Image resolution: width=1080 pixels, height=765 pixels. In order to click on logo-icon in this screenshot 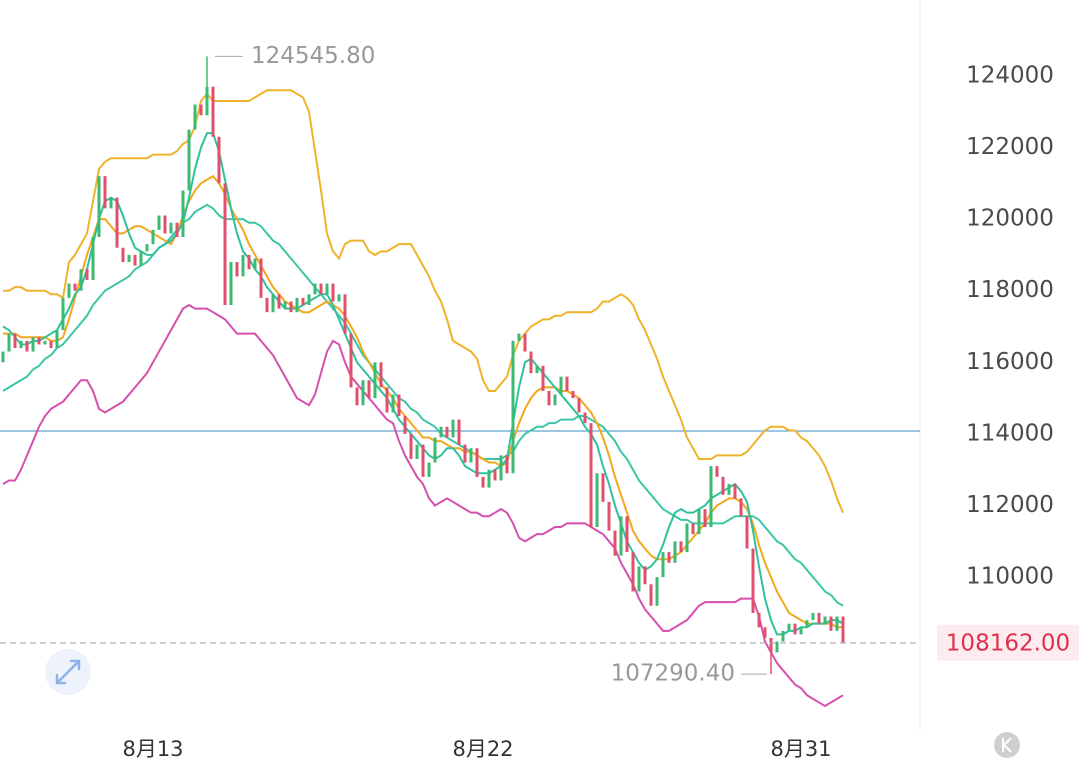, I will do `click(1007, 745)`.